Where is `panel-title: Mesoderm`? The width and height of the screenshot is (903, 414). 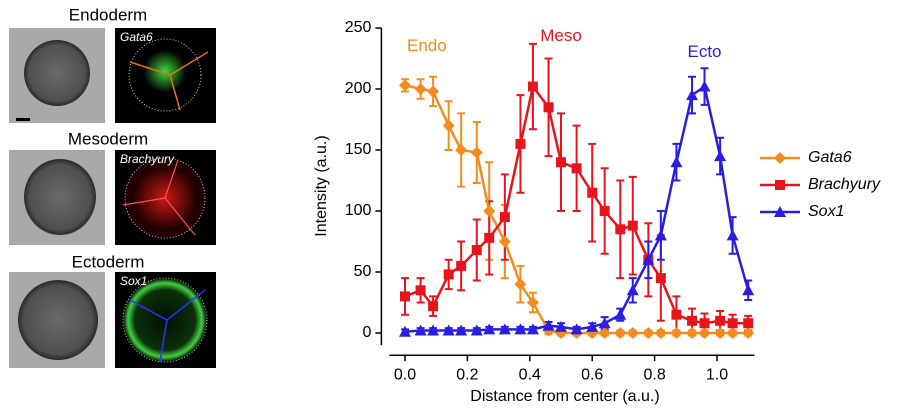
panel-title: Mesoderm is located at coordinates (108, 138).